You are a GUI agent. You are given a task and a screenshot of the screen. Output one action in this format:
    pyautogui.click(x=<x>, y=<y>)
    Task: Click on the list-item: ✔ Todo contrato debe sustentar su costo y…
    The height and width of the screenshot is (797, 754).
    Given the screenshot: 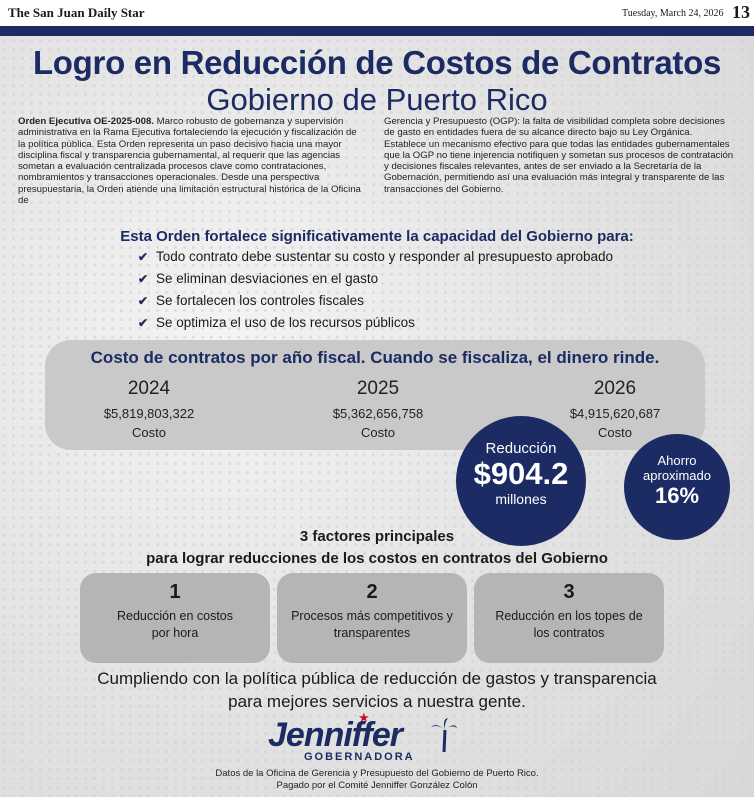 What is the action you would take?
    pyautogui.click(x=375, y=257)
    